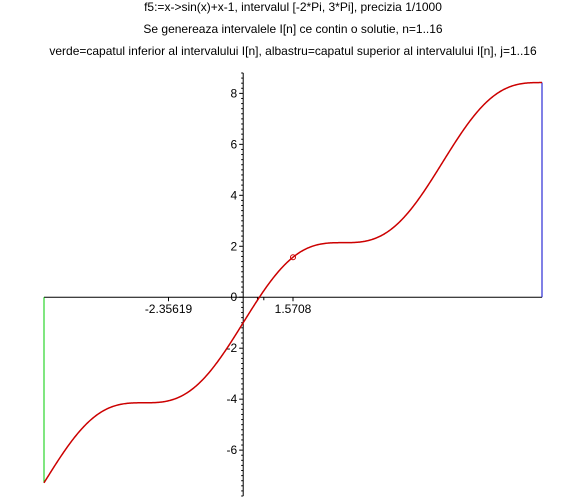 The image size is (586, 500). Describe the element at coordinates (234, 195) in the screenshot. I see `y-tick-label: 4` at that location.